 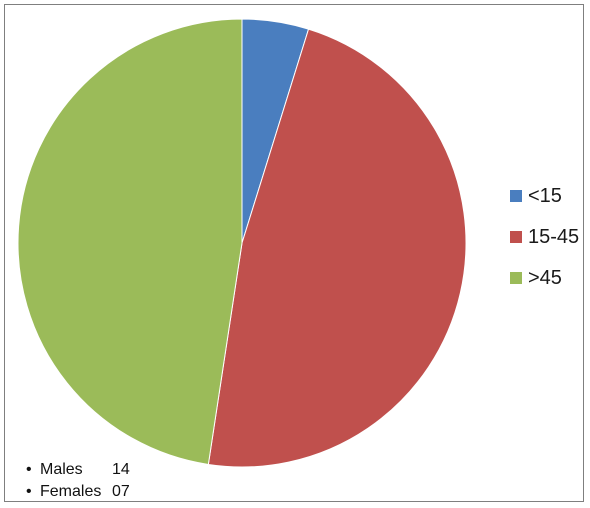 I want to click on note-females: • Females 07, so click(x=78, y=492).